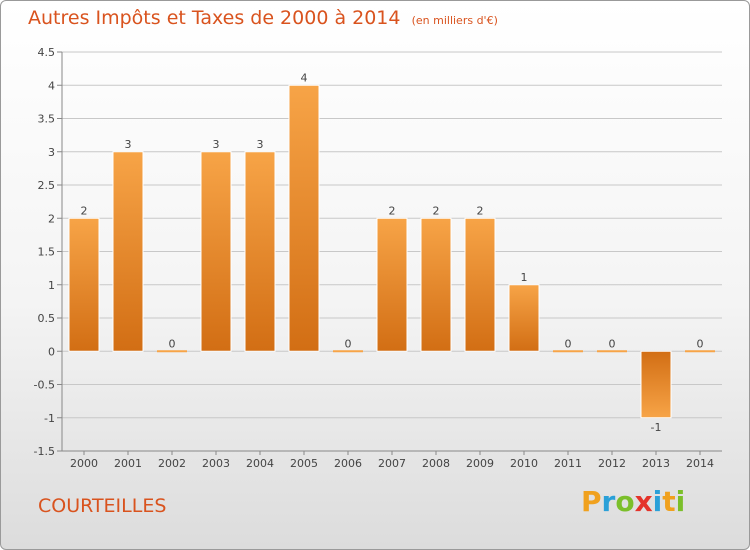 The width and height of the screenshot is (750, 550). I want to click on x-tick-label: 2002, so click(172, 463).